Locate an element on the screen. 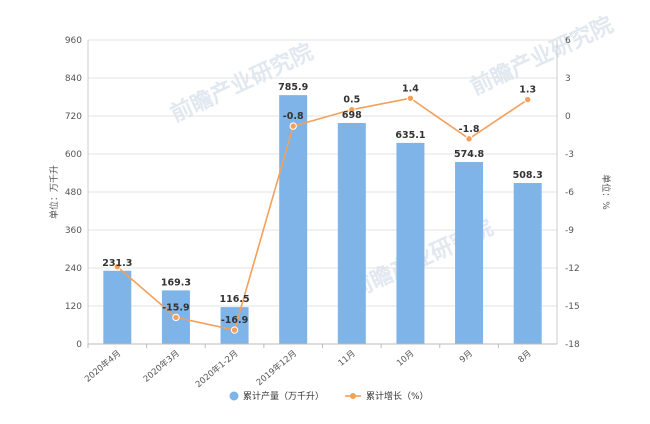 This screenshot has width=650, height=424. line-value-label: 1.4 is located at coordinates (410, 88).